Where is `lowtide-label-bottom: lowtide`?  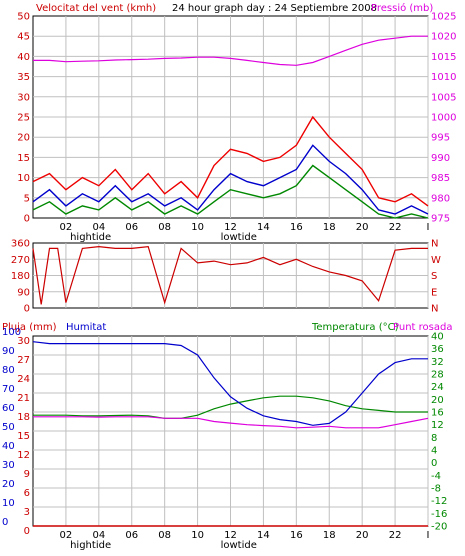 lowtide-label-bottom: lowtide is located at coordinates (239, 545).